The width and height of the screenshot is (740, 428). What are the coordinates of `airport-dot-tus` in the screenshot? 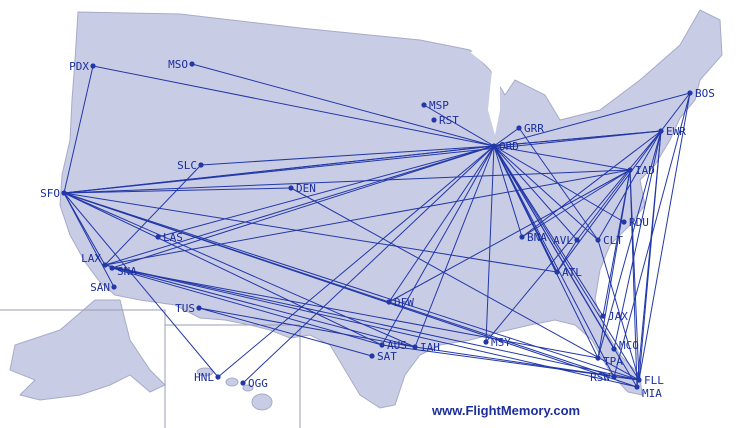 It's located at (199, 308).